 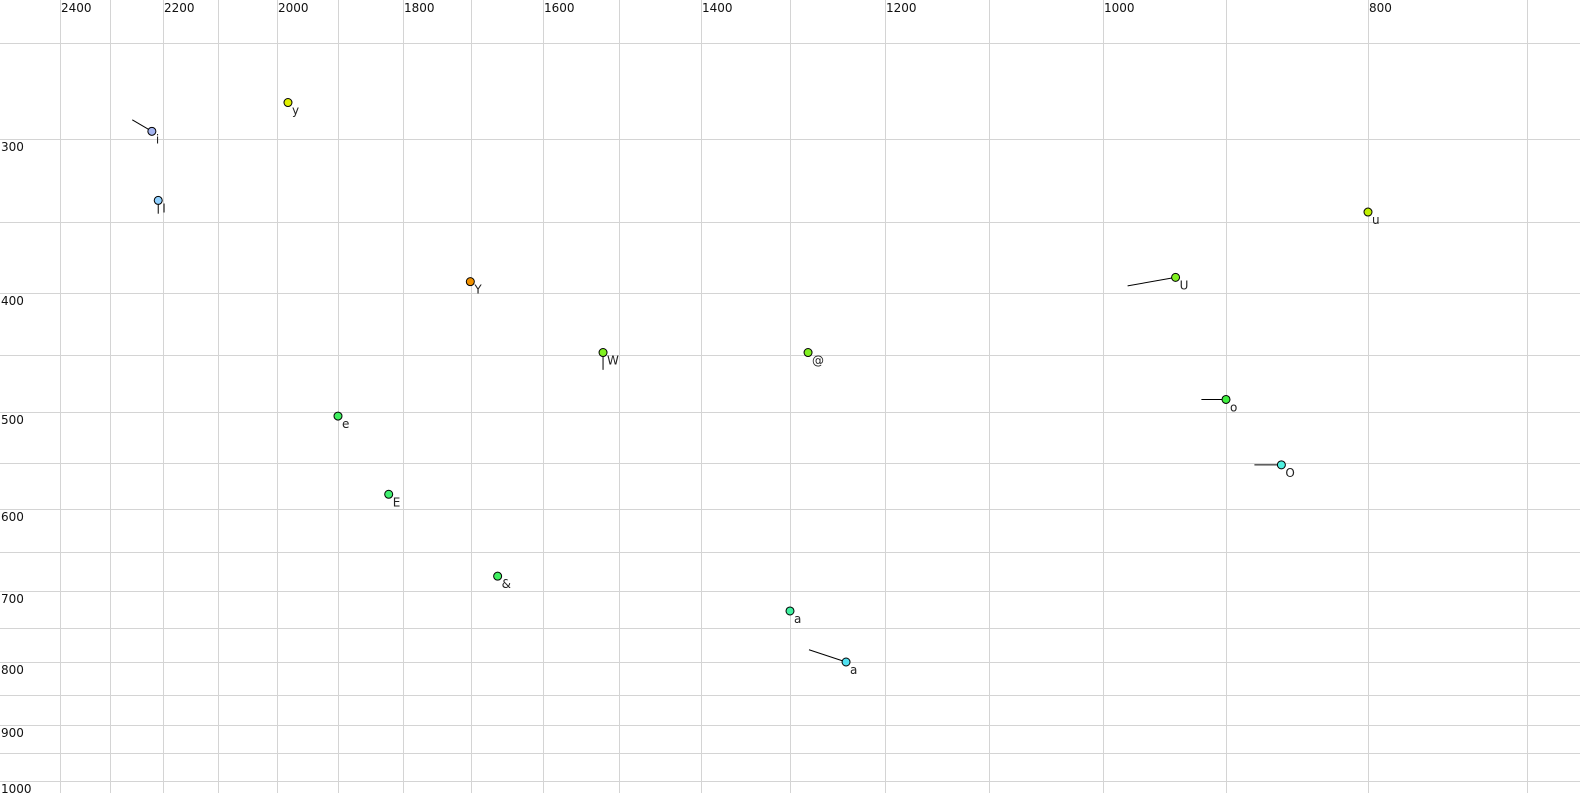 I want to click on y-tick-label: 900, so click(x=12, y=733).